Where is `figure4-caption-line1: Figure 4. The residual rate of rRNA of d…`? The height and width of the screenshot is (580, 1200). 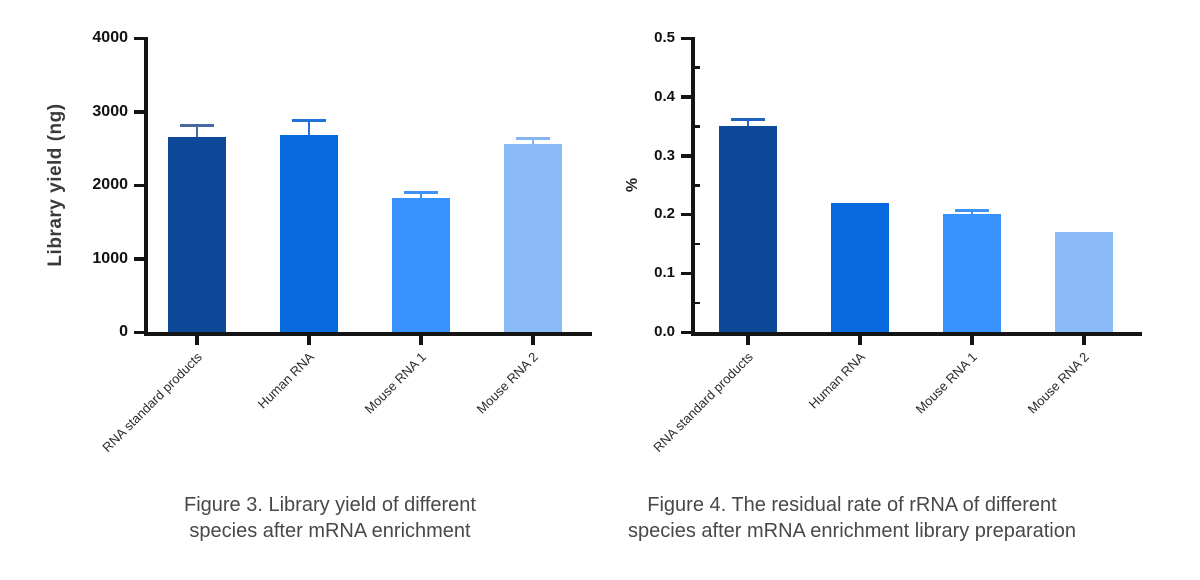
figure4-caption-line1: Figure 4. The residual rate of rRNA of d… is located at coordinates (852, 505).